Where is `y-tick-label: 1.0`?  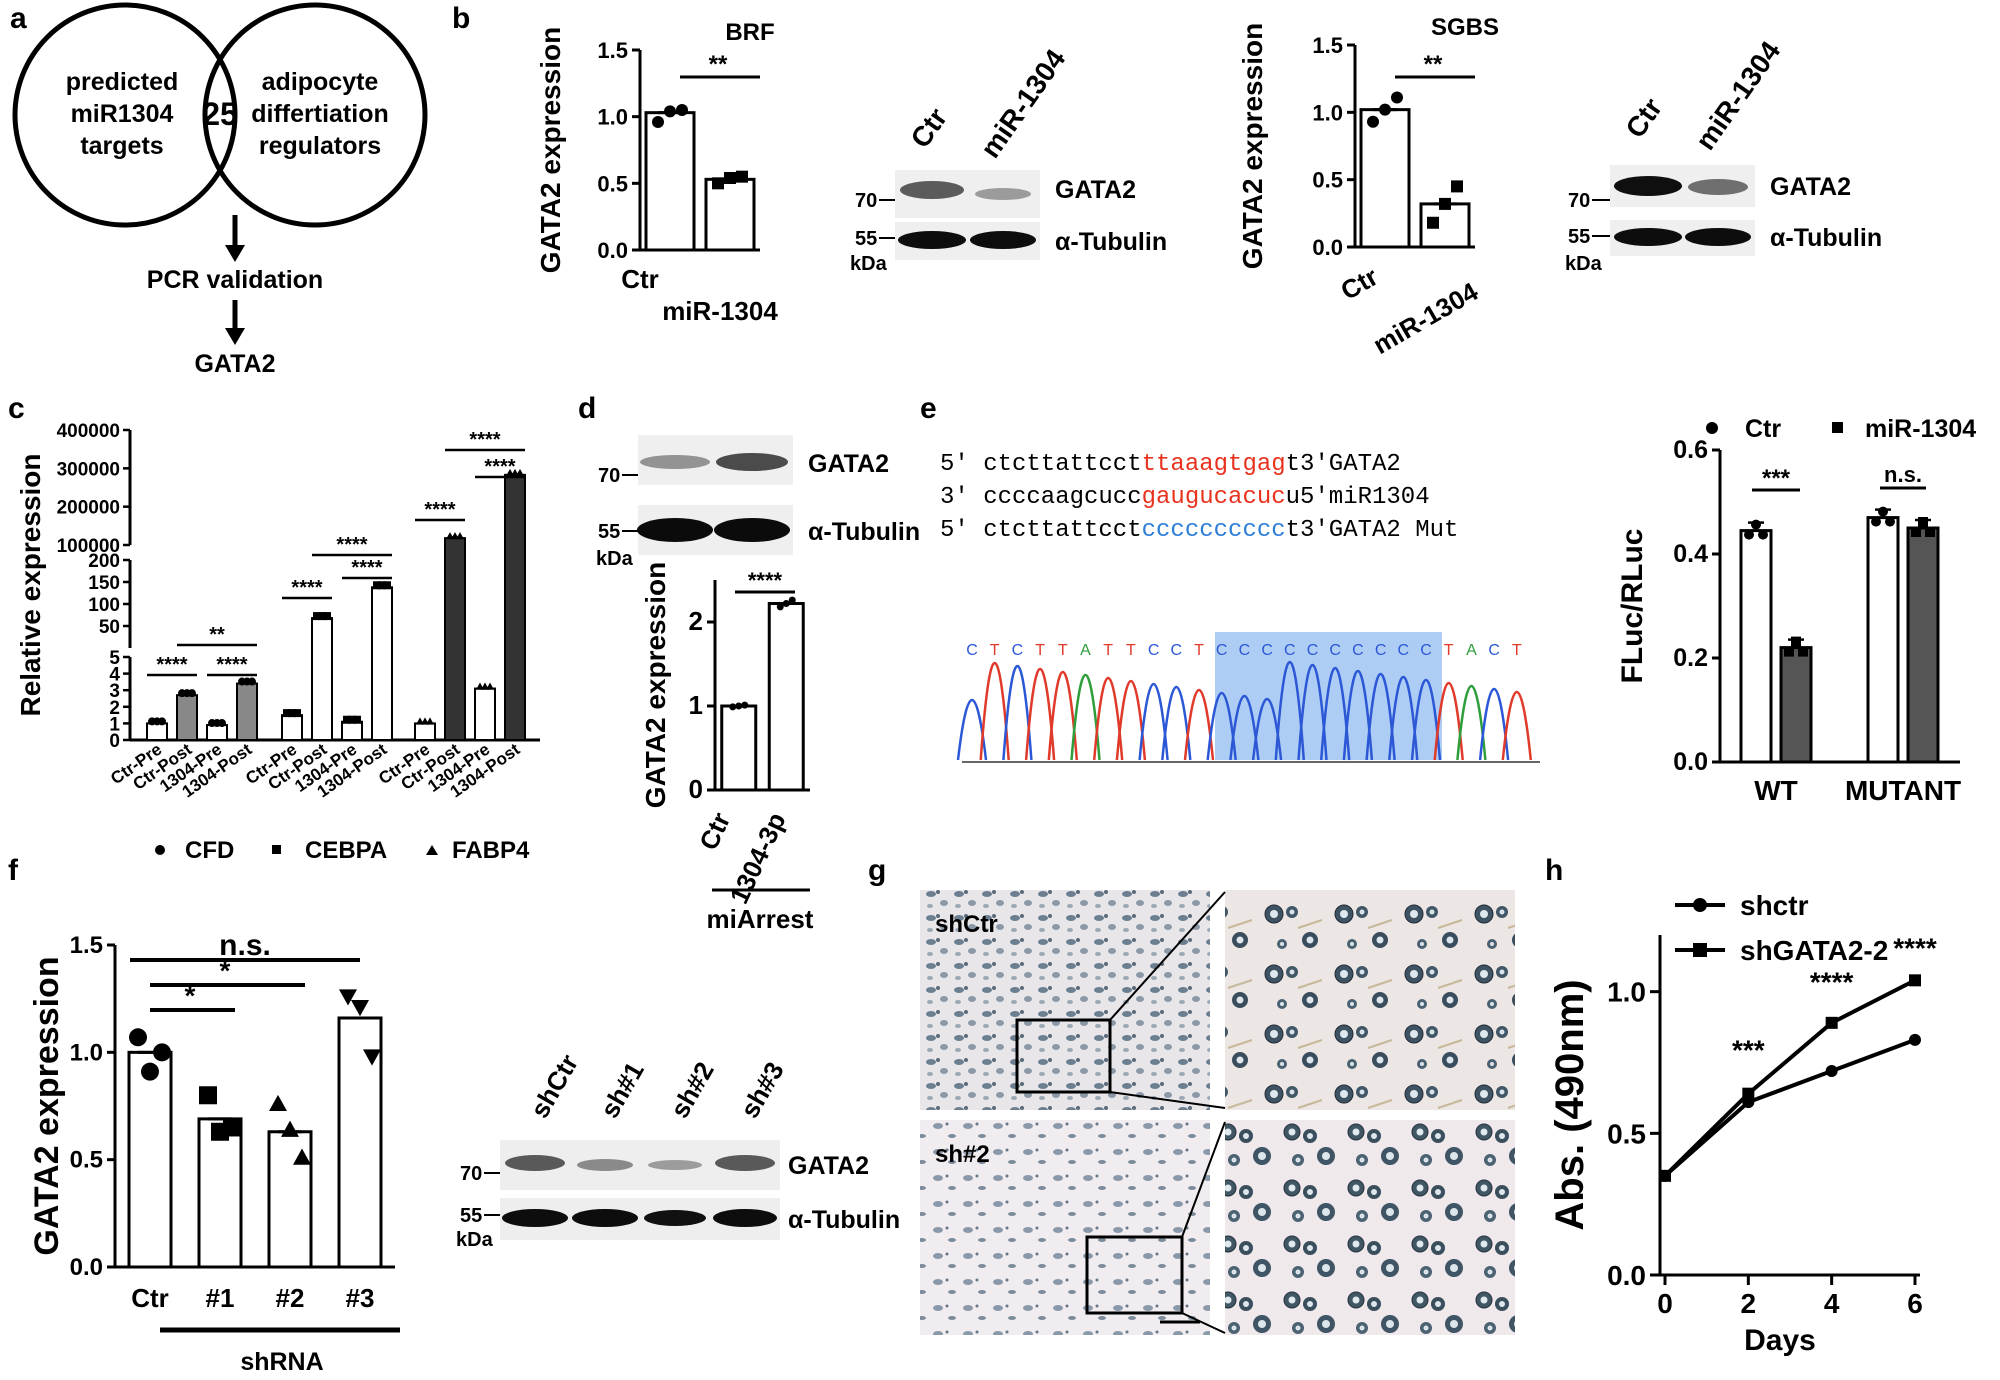 y-tick-label: 1.0 is located at coordinates (1626, 992).